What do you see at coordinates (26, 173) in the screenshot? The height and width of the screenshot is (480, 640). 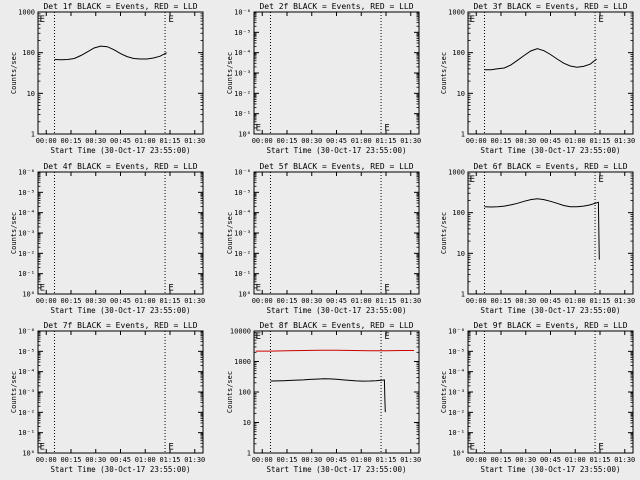 I see `panel-4-ytick-label: 10⁻⁶` at bounding box center [26, 173].